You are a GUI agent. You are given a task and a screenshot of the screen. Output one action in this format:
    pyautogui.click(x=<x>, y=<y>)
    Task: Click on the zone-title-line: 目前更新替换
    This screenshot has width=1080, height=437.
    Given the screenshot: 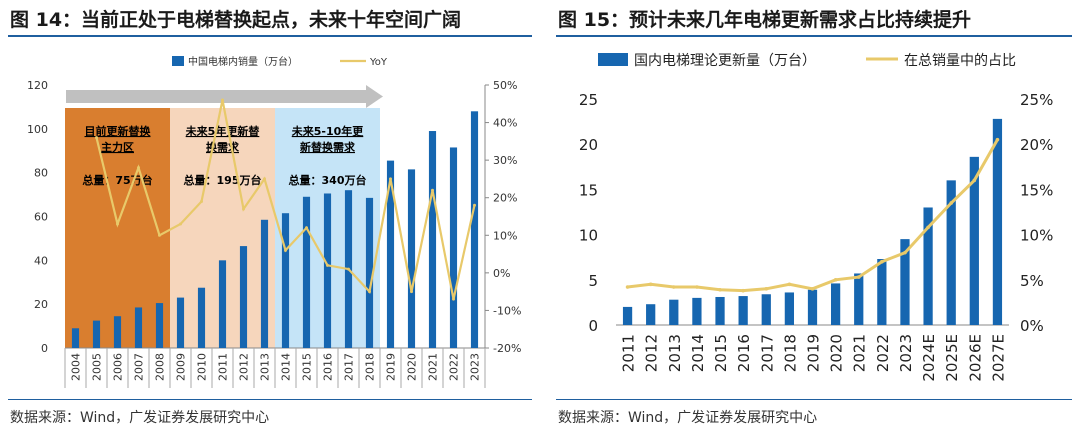 What is the action you would take?
    pyautogui.click(x=118, y=131)
    